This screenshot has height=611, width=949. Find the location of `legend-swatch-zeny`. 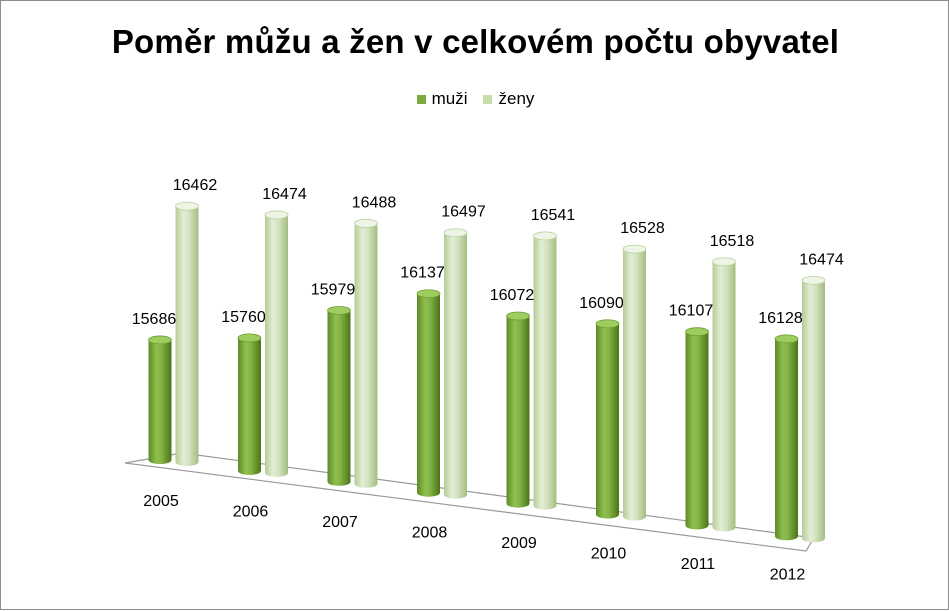

legend-swatch-zeny is located at coordinates (488, 99).